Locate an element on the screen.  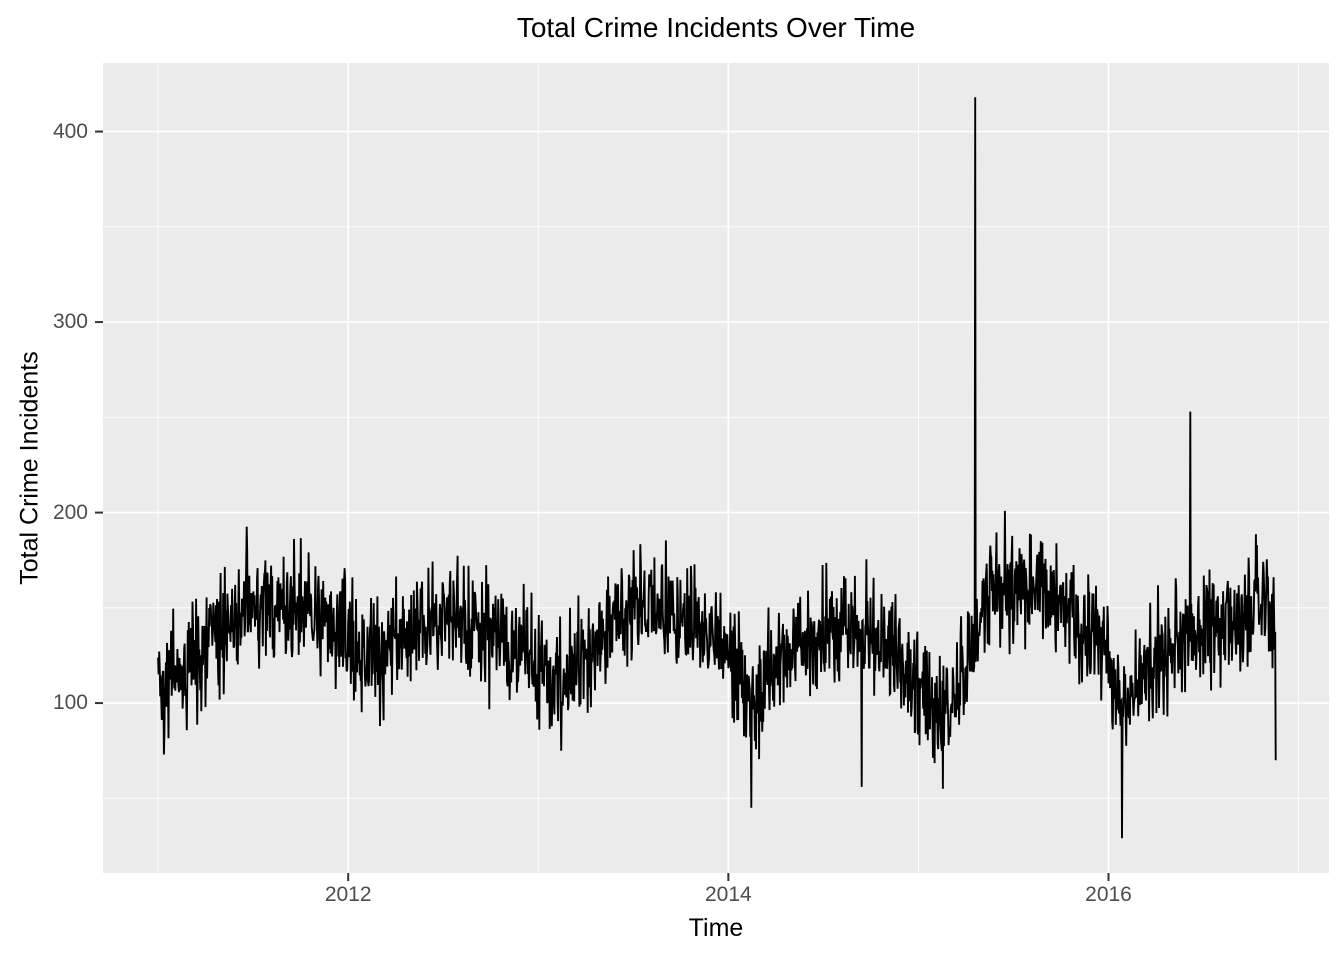
x-tick-label: 2016 is located at coordinates (1108, 894).